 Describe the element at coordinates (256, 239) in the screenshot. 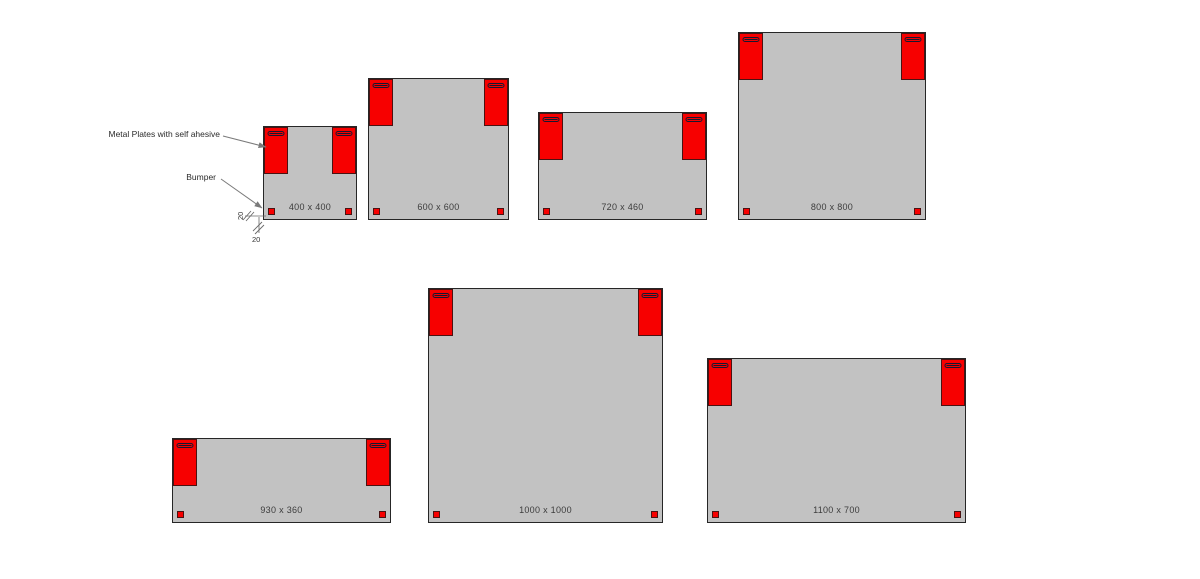

I see `dim-label-horizontal: 20` at that location.